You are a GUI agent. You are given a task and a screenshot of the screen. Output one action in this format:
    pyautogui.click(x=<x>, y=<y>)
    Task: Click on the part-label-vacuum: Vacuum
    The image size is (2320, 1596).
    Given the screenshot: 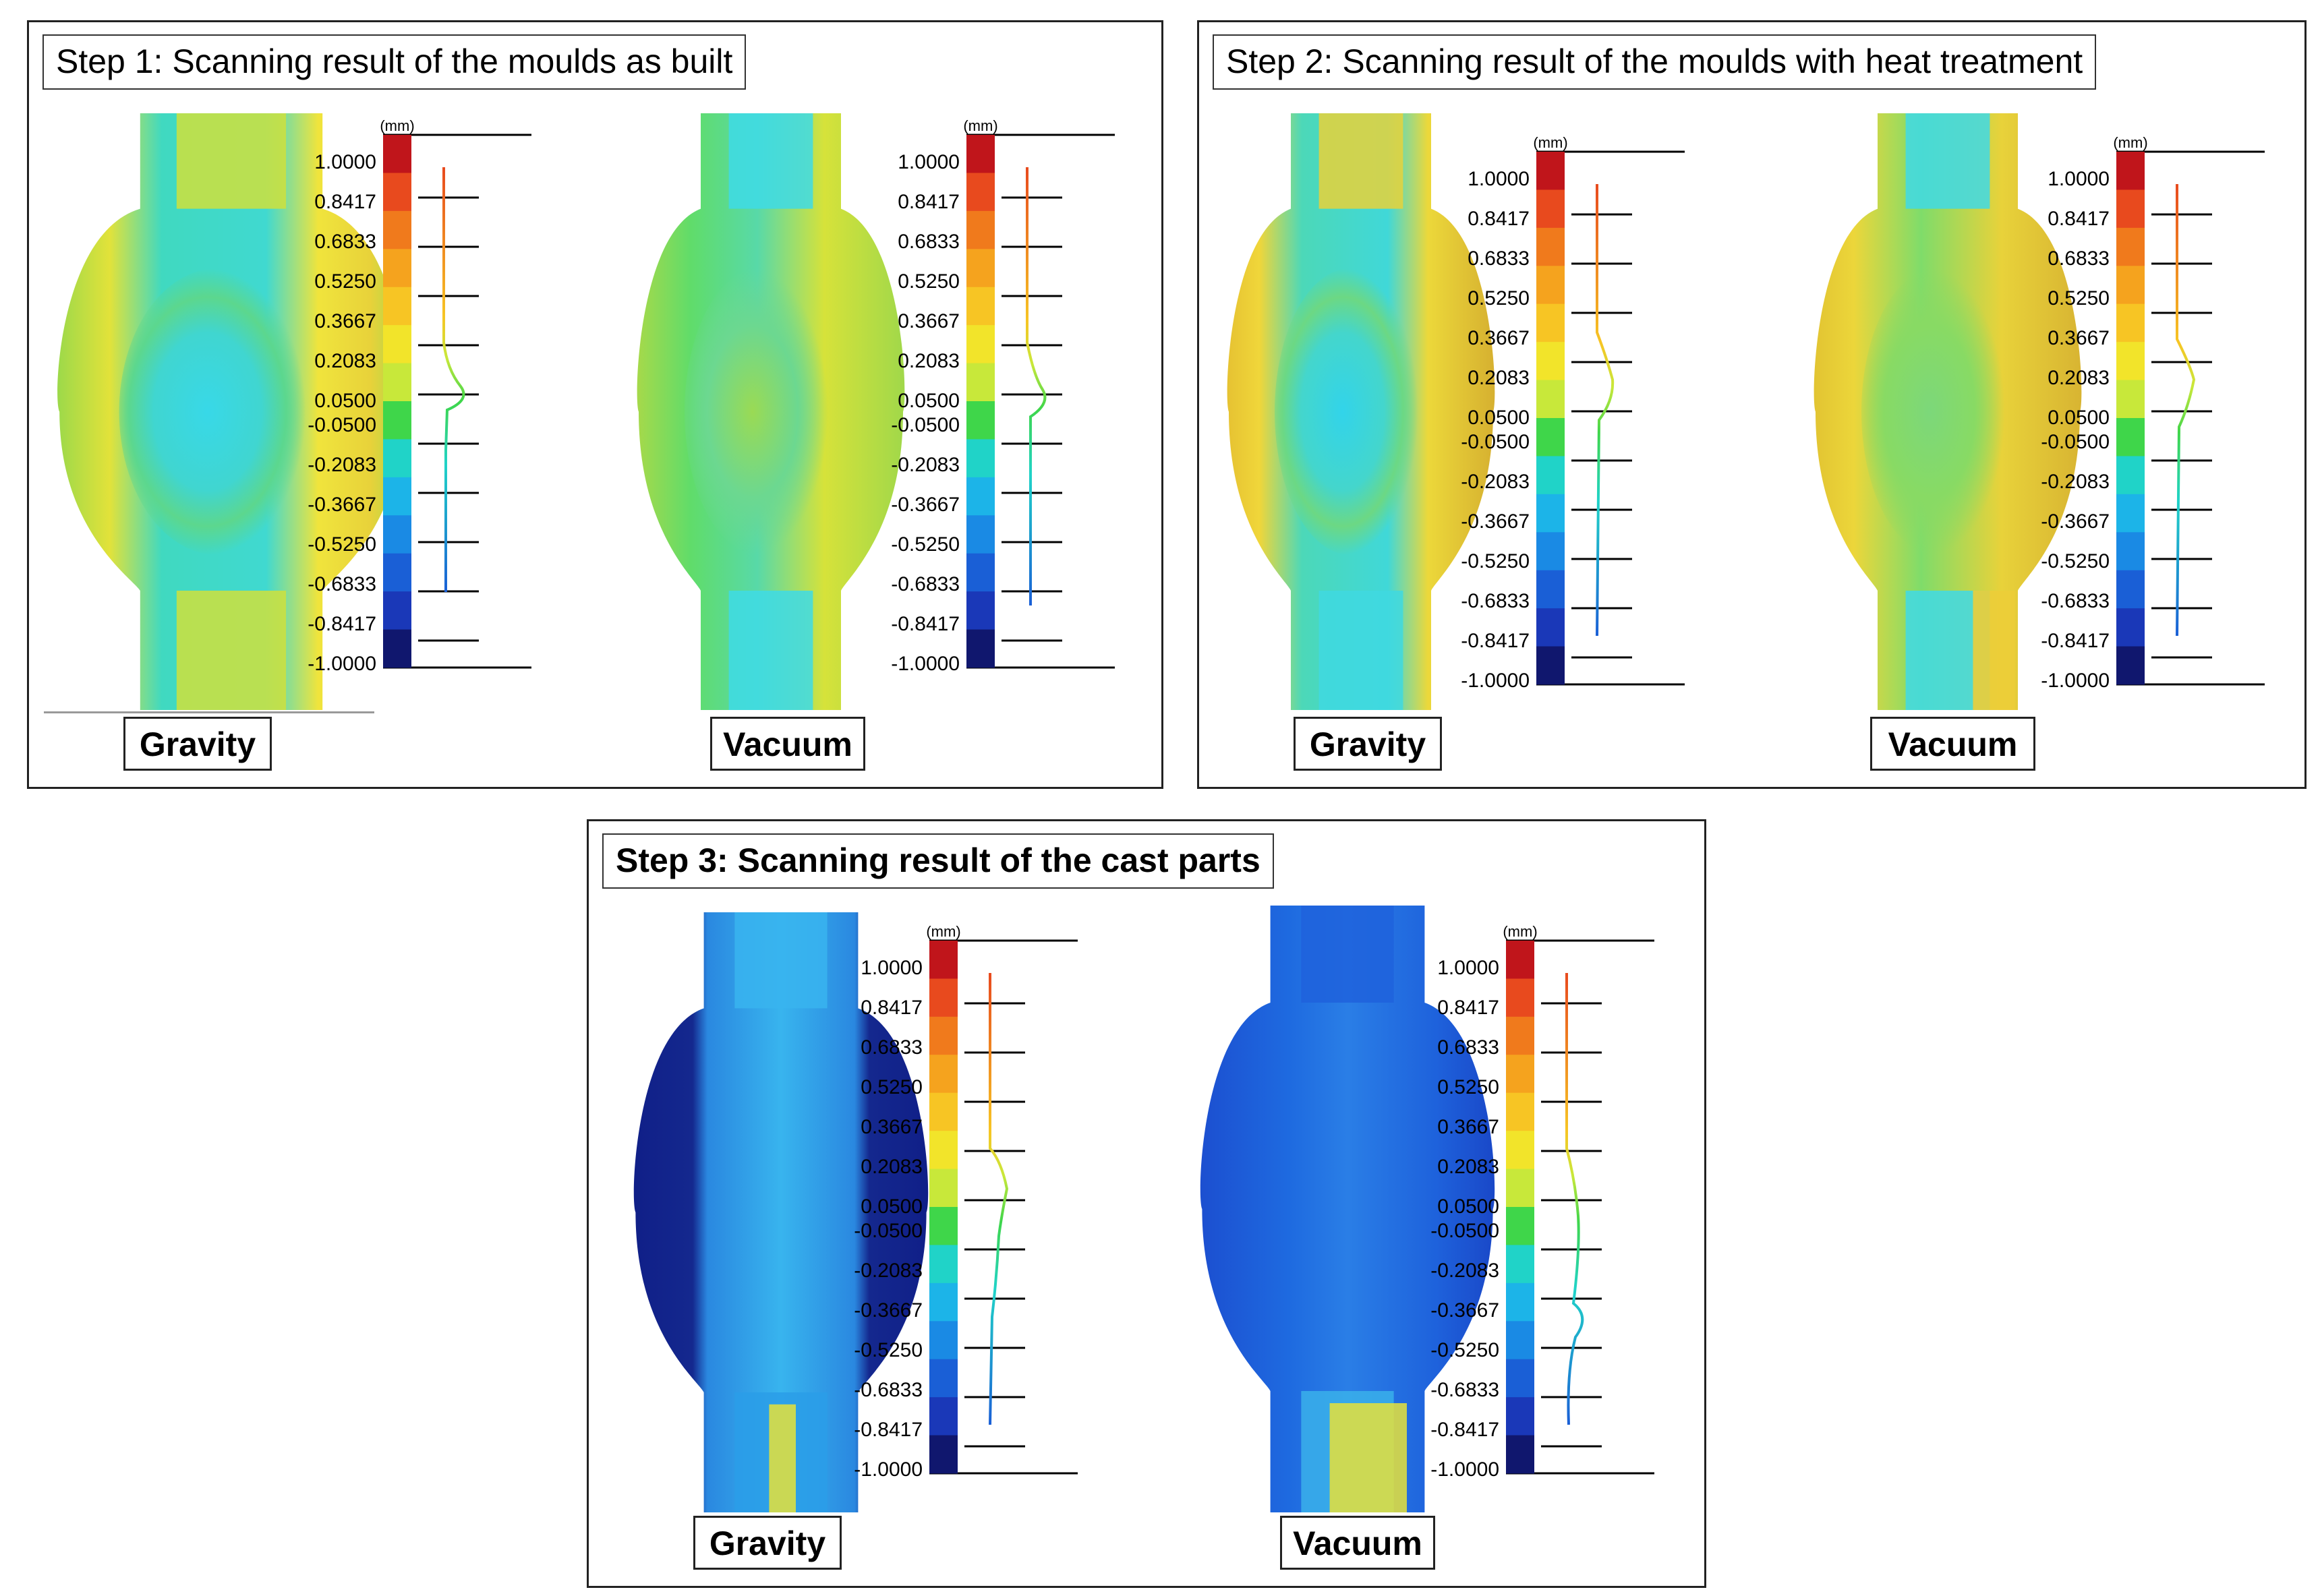 What is the action you would take?
    pyautogui.click(x=787, y=744)
    